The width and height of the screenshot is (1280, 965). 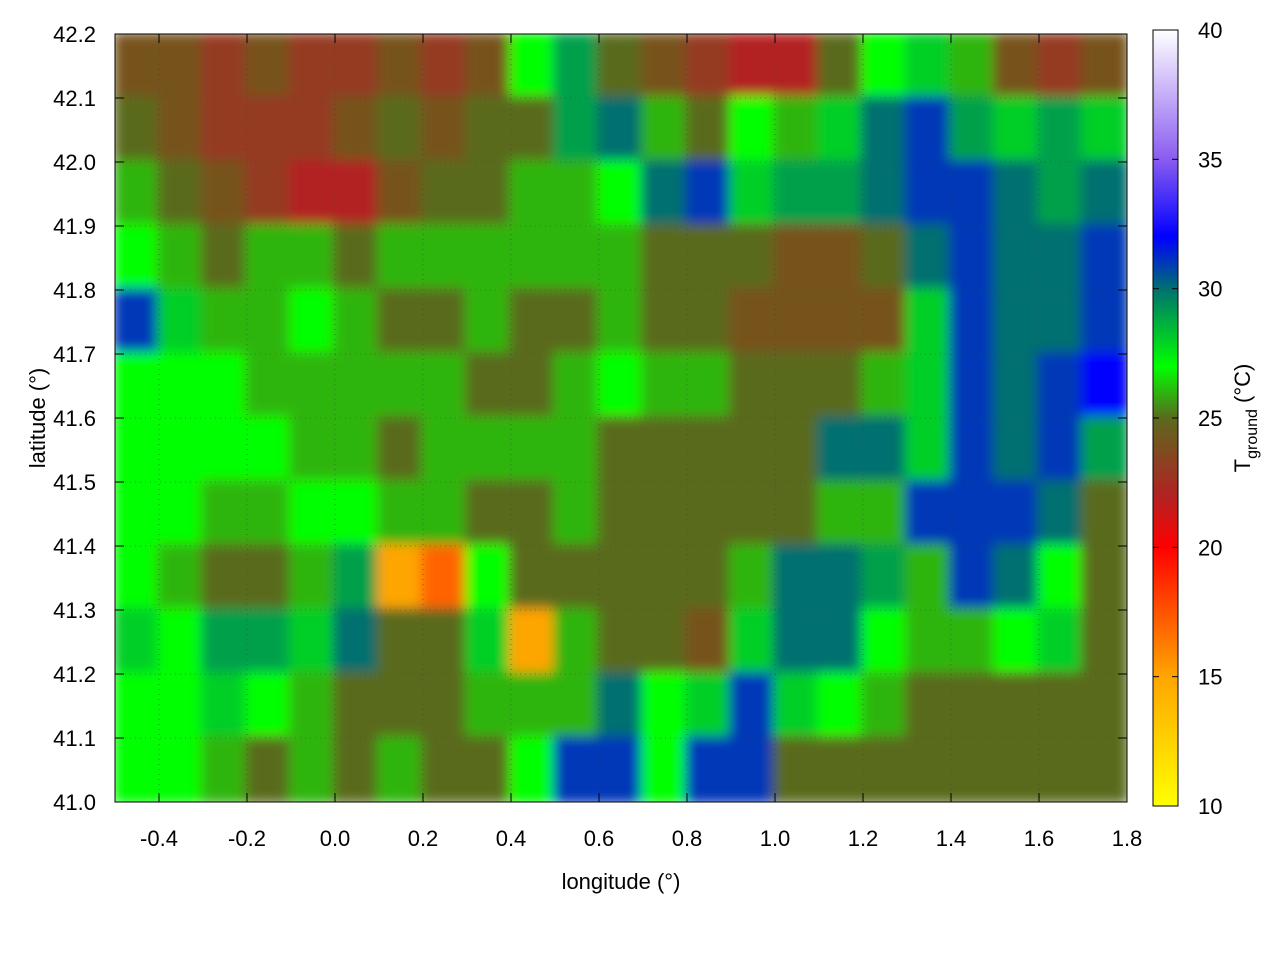 I want to click on y-tick-label: 41.6, so click(x=74, y=418).